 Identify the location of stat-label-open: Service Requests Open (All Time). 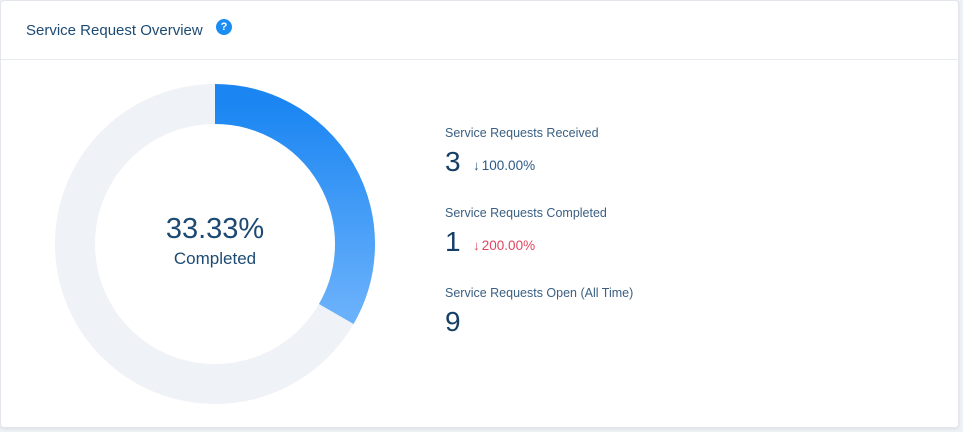
(539, 293).